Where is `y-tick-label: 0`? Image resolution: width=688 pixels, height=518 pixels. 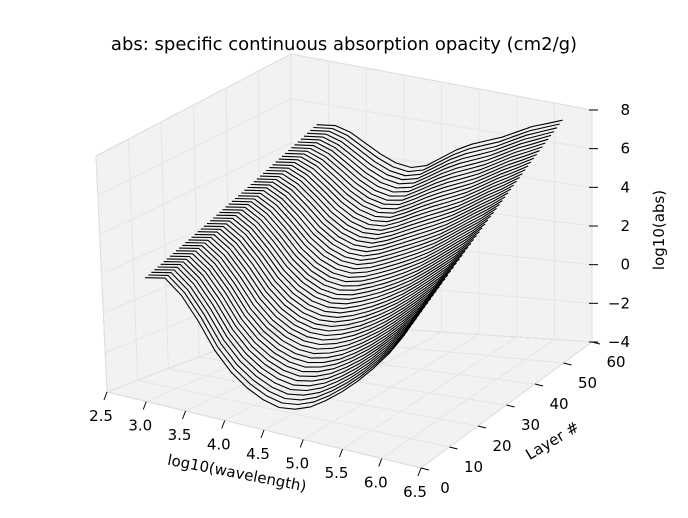 y-tick-label: 0 is located at coordinates (445, 488).